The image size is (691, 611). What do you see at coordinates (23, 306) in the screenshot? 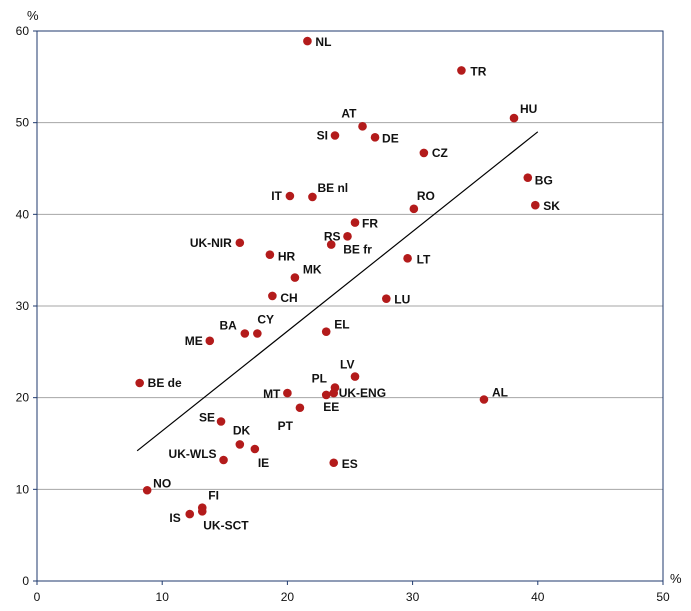
I see `y-tick-label: 30` at bounding box center [23, 306].